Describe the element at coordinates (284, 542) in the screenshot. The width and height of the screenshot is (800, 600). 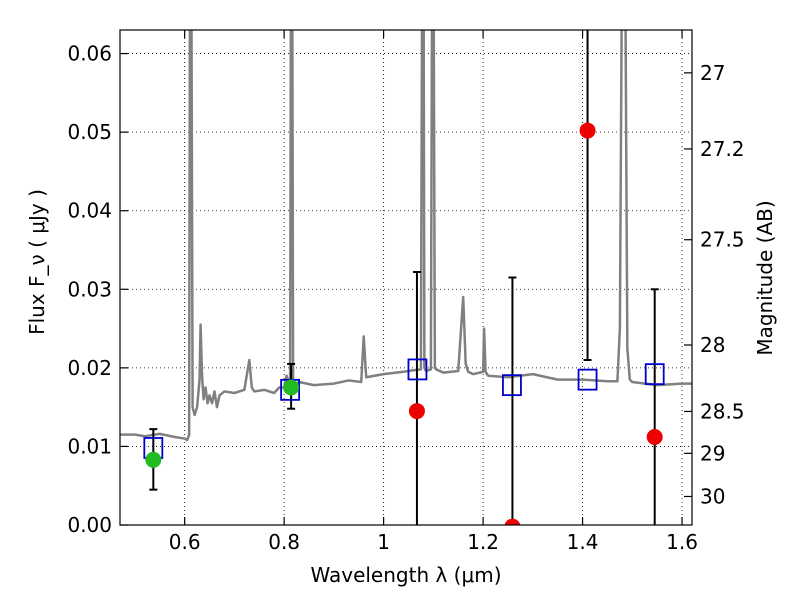
I see `x-tick-label-1: 0.8` at that location.